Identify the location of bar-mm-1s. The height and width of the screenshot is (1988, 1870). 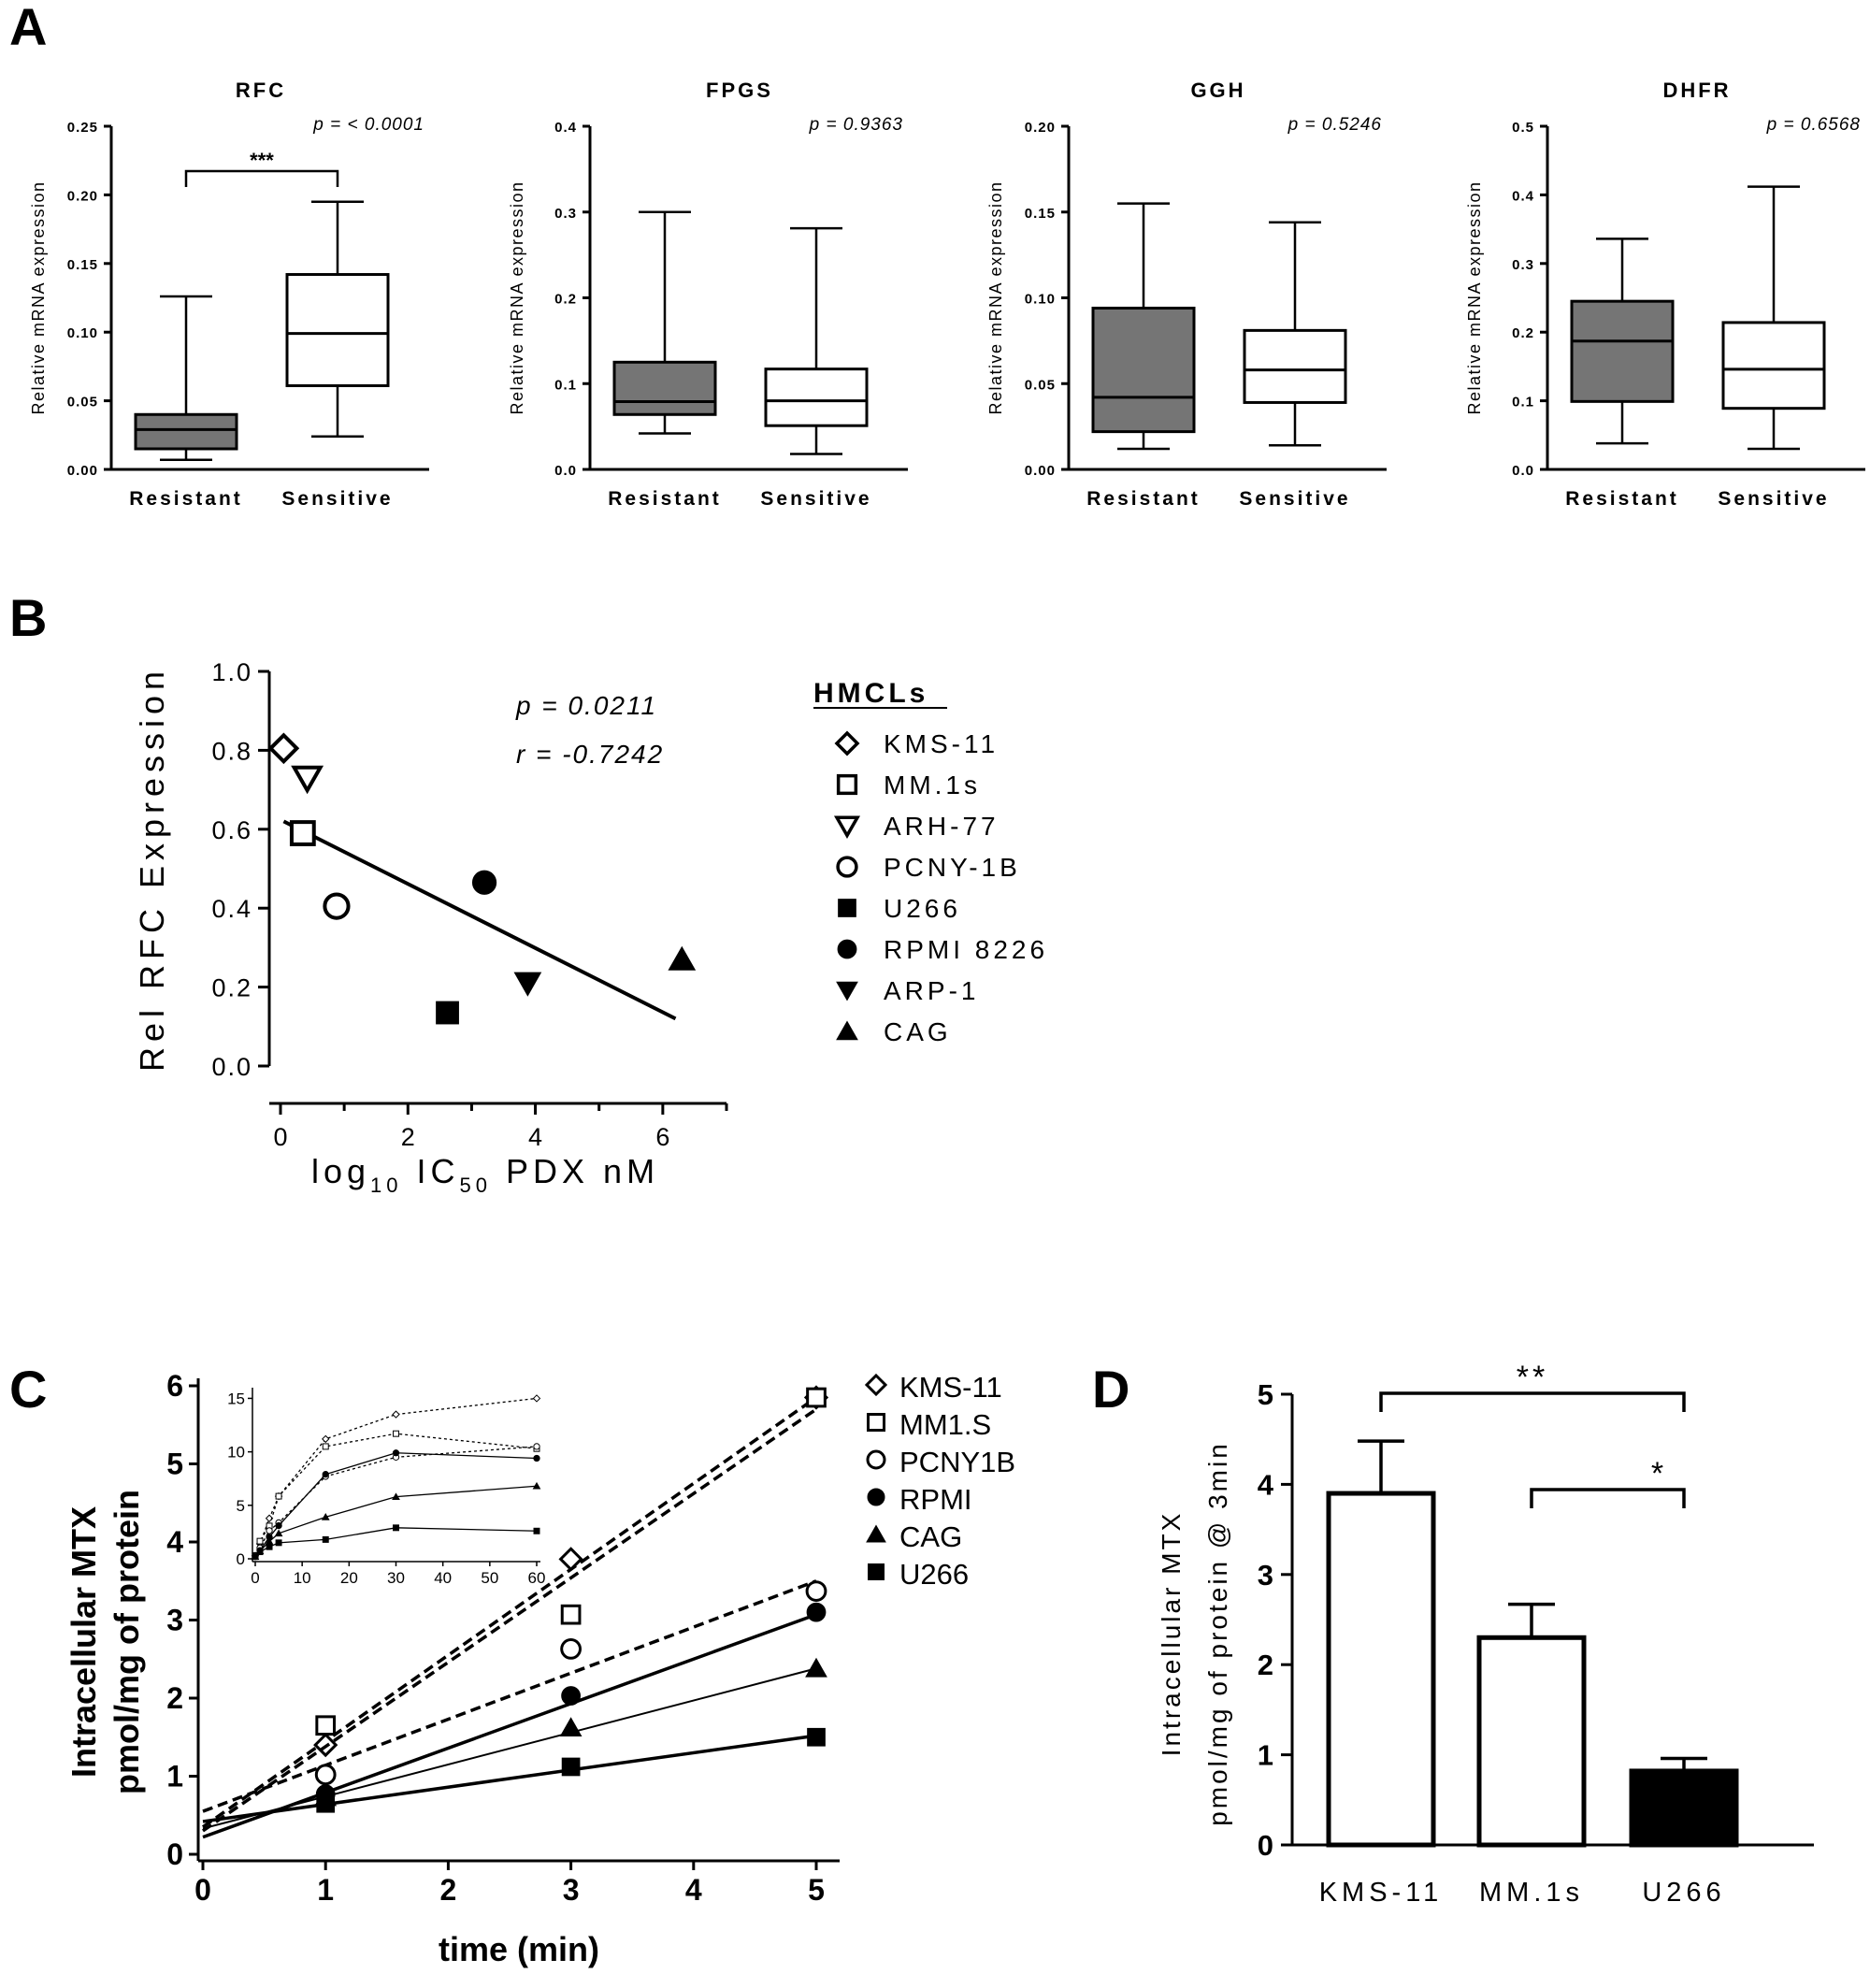
(1532, 1725).